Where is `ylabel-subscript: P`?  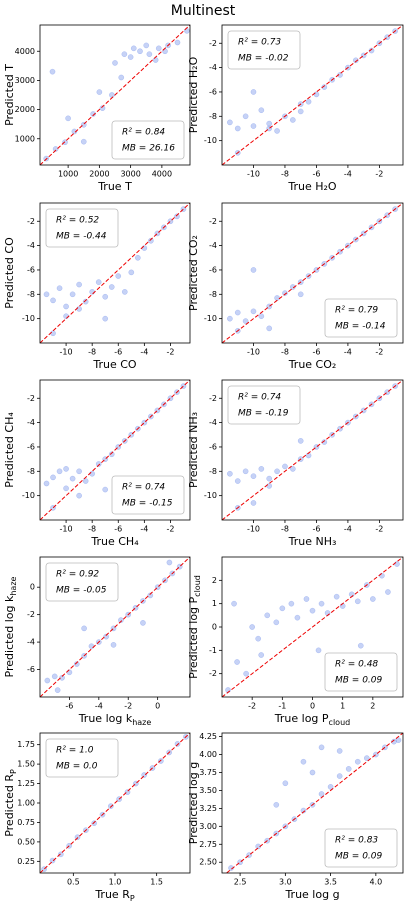
ylabel-subscript: P is located at coordinates (13, 771).